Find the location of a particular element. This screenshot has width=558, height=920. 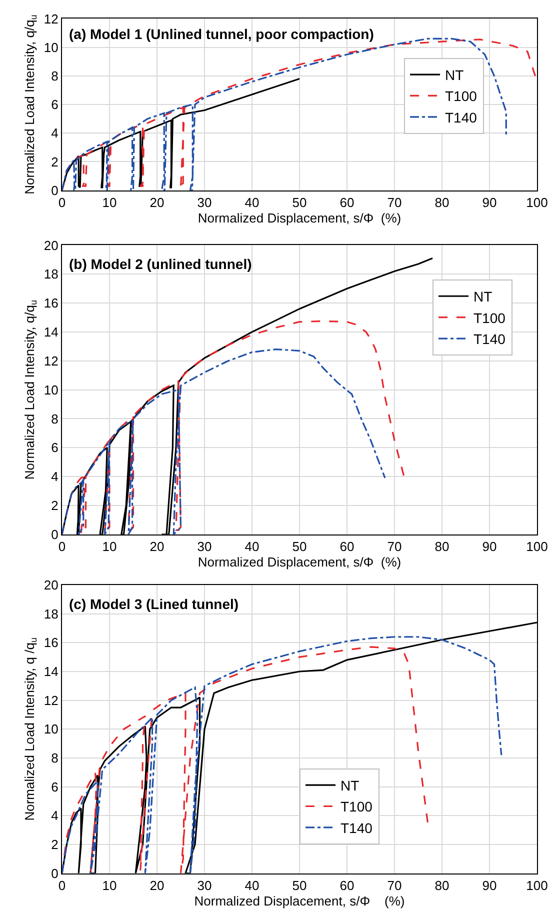

text: (b) Model 2 (unlined tunnel) is located at coordinates (160, 264).